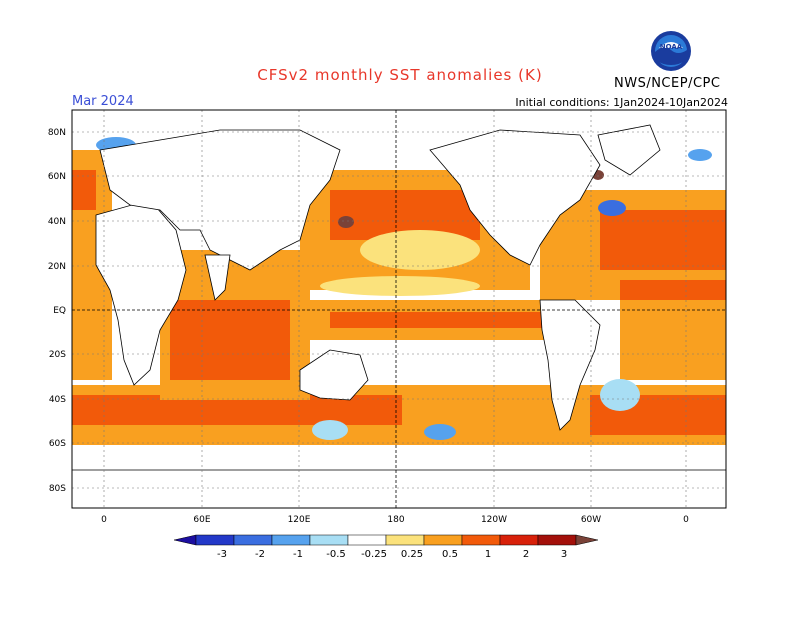 This screenshot has width=800, height=618. I want to click on colorbar-label: 0.5, so click(450, 554).